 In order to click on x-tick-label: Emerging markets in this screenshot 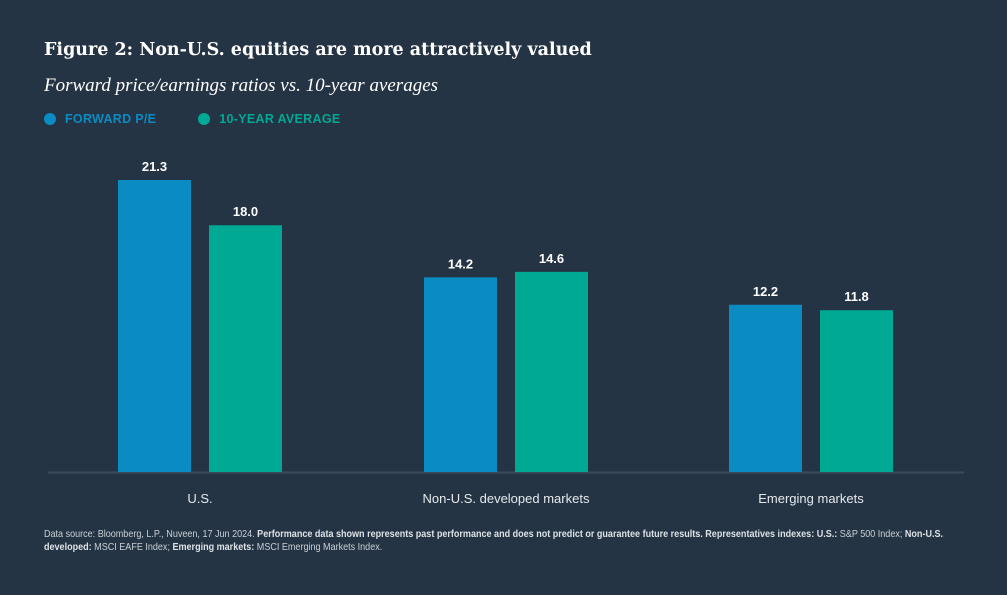, I will do `click(811, 498)`.